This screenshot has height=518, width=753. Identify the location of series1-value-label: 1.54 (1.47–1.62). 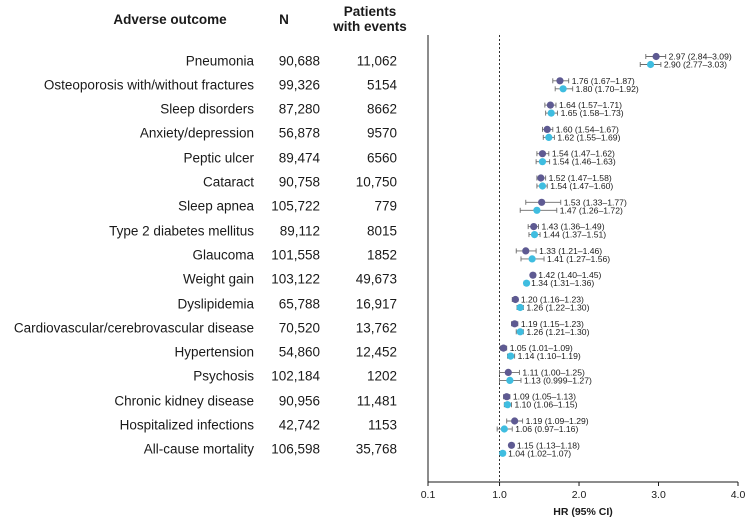
(583, 154).